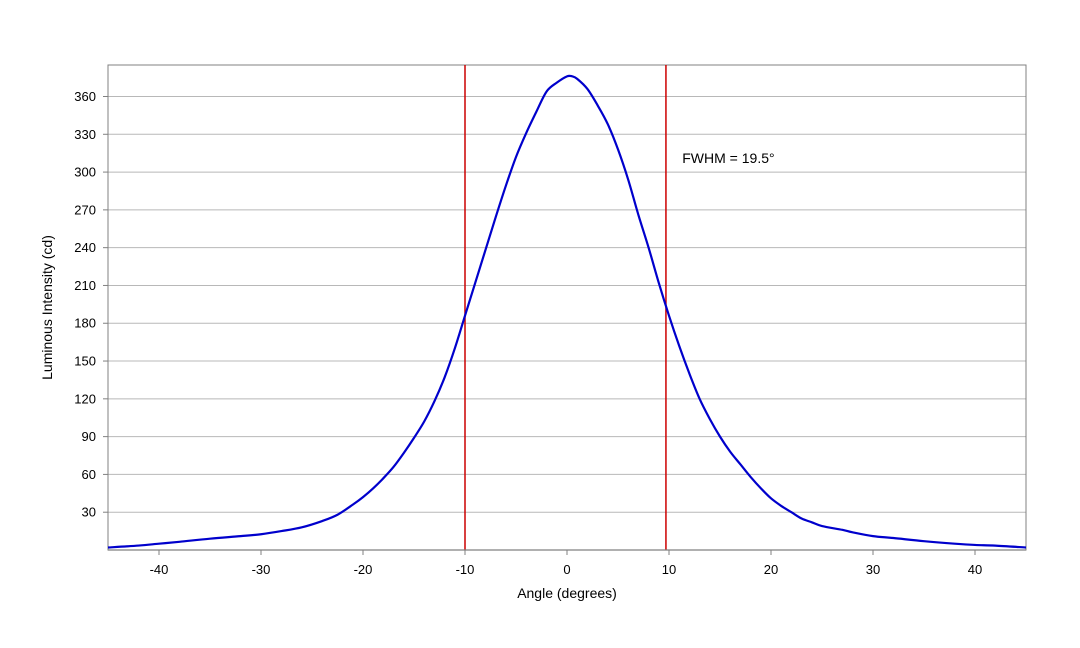 The image size is (1080, 648). Describe the element at coordinates (85, 285) in the screenshot. I see `y-tick-label: 210` at that location.